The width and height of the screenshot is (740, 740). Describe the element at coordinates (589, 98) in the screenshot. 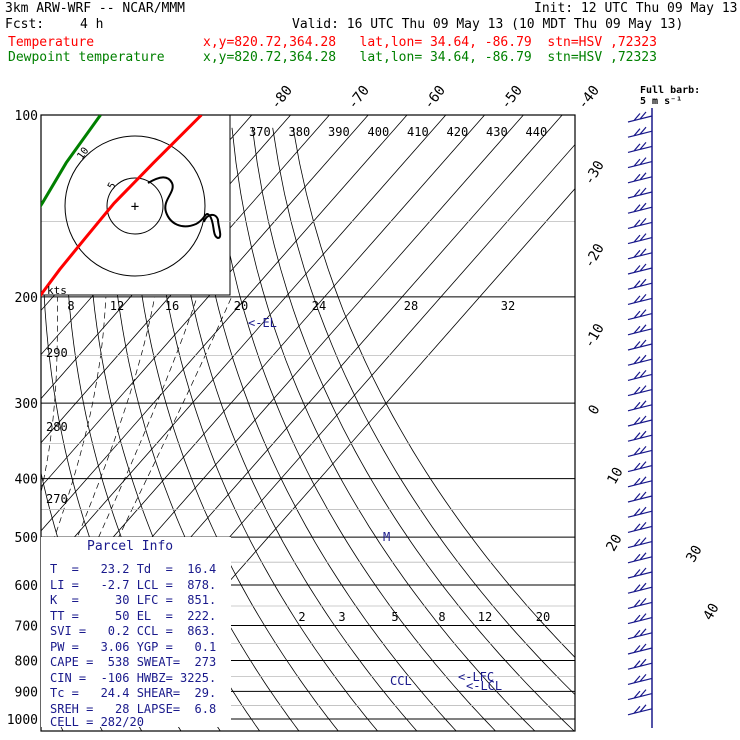

I see `isotherm-label: -40` at that location.